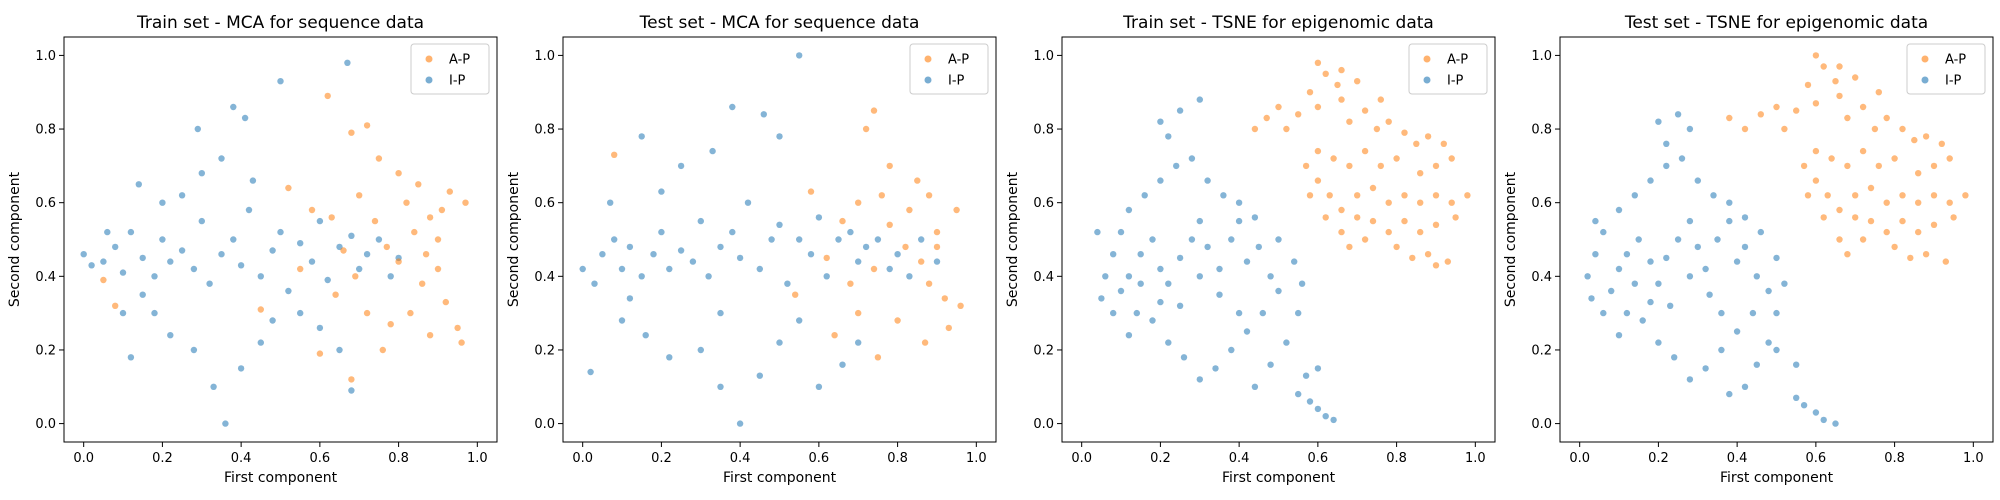  I want to click on x-tick-label: 0.8, so click(897, 458).